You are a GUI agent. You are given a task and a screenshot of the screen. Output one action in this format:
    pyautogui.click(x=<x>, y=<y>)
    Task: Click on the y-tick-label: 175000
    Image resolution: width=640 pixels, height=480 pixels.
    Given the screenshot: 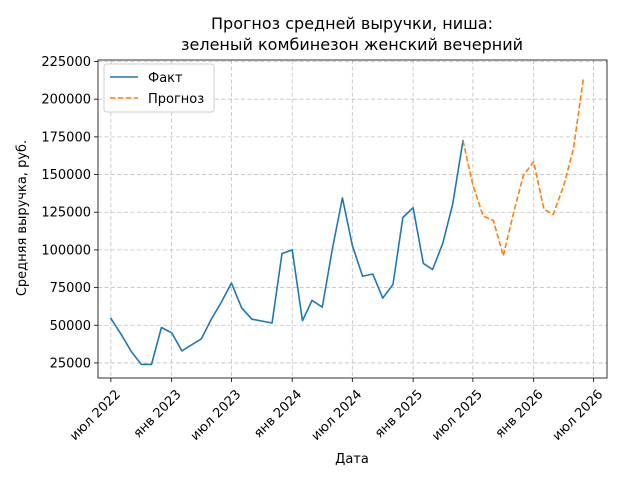 What is the action you would take?
    pyautogui.click(x=66, y=137)
    